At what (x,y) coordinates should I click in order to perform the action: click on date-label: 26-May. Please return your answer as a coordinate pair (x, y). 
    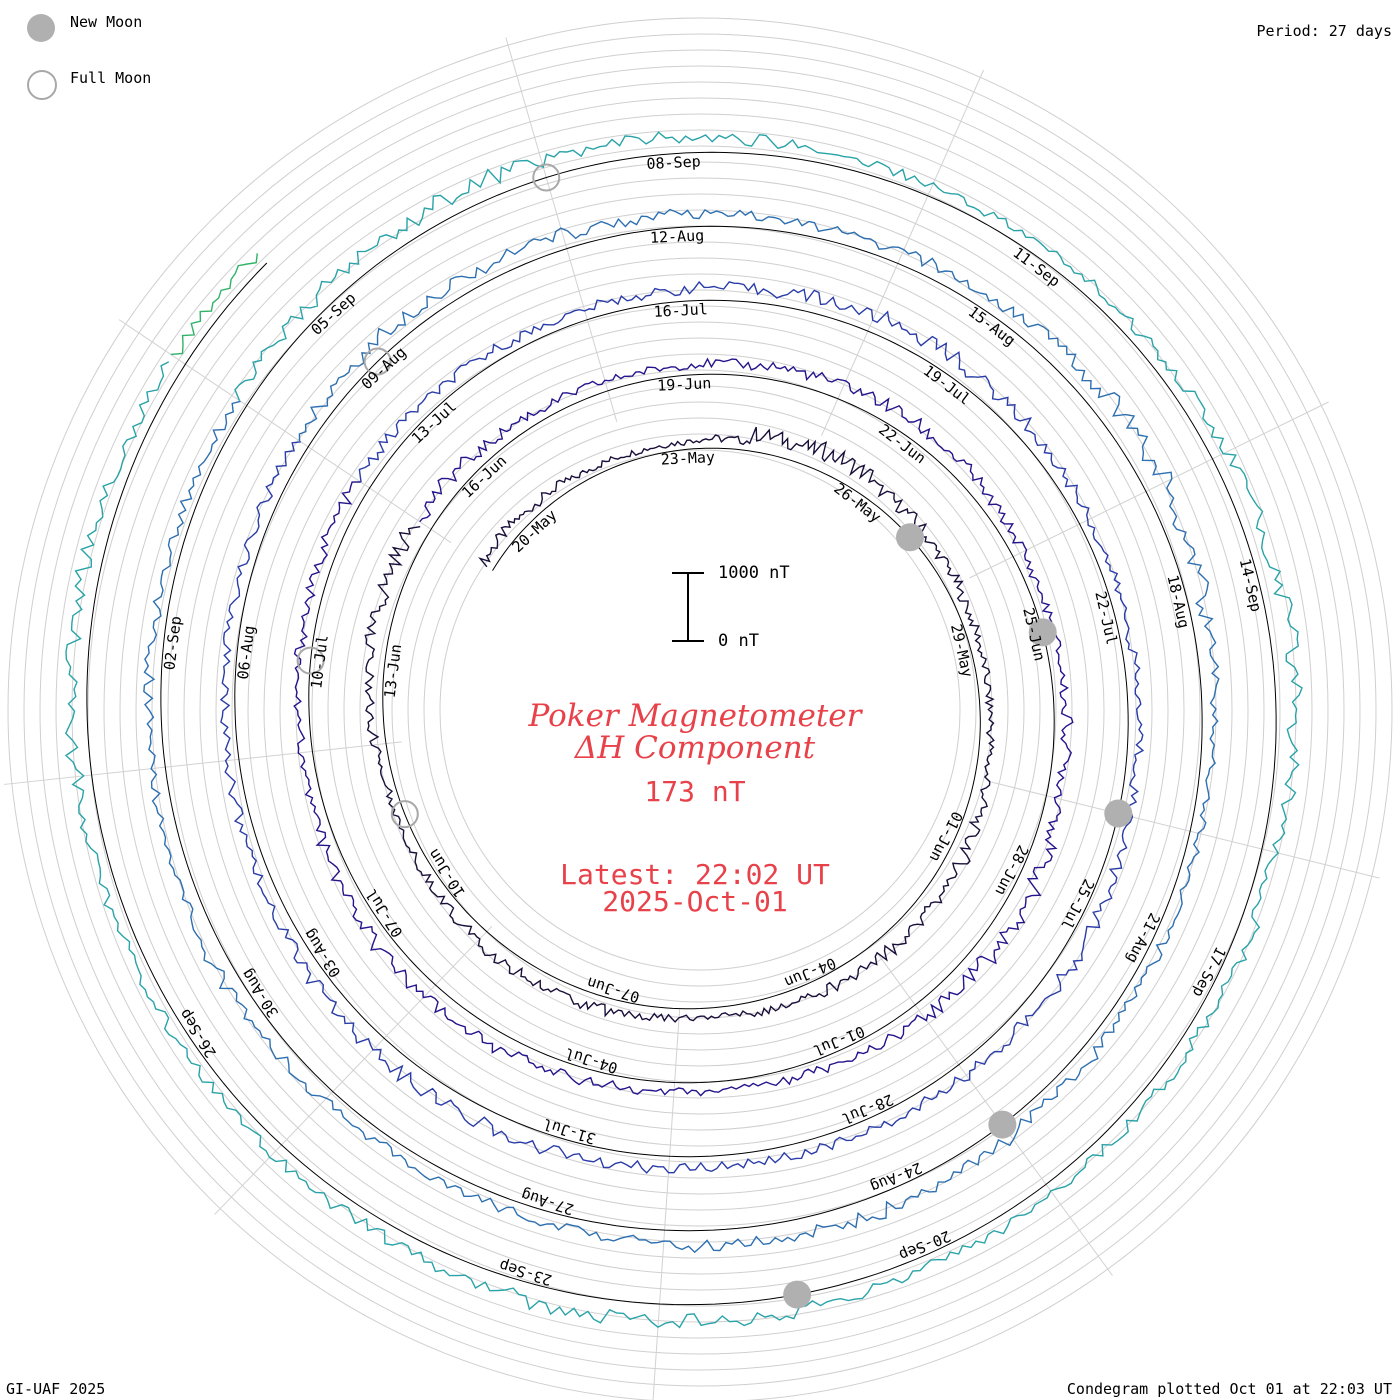
    Looking at the image, I should click on (857, 502).